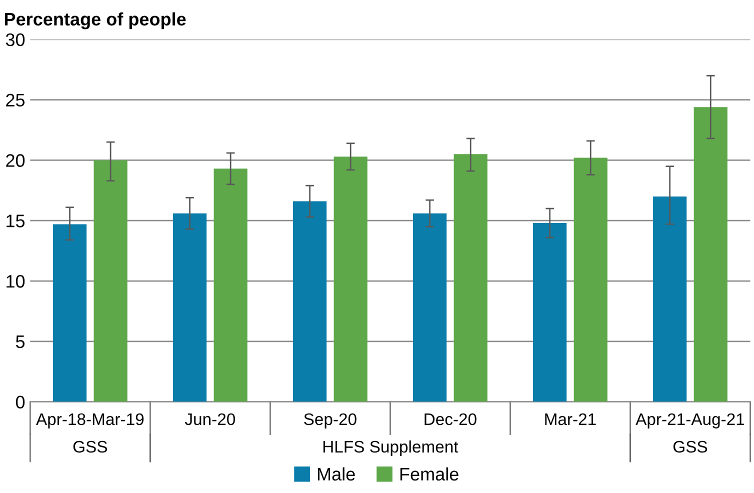 The height and width of the screenshot is (493, 754). I want to click on text: HLFS Supplement, so click(390, 448).